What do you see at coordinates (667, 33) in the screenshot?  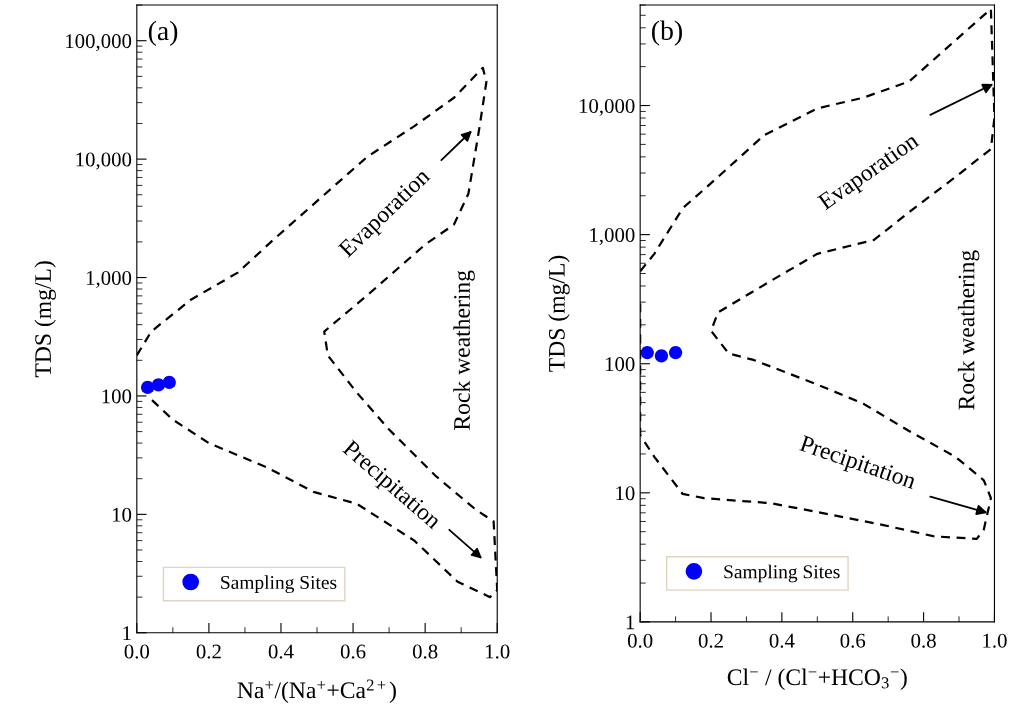 I see `annotation: (b)` at bounding box center [667, 33].